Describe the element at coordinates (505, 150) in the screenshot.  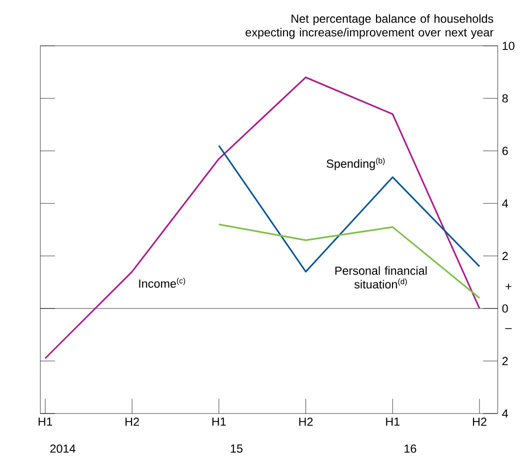
I see `y-tick-label: 6` at that location.